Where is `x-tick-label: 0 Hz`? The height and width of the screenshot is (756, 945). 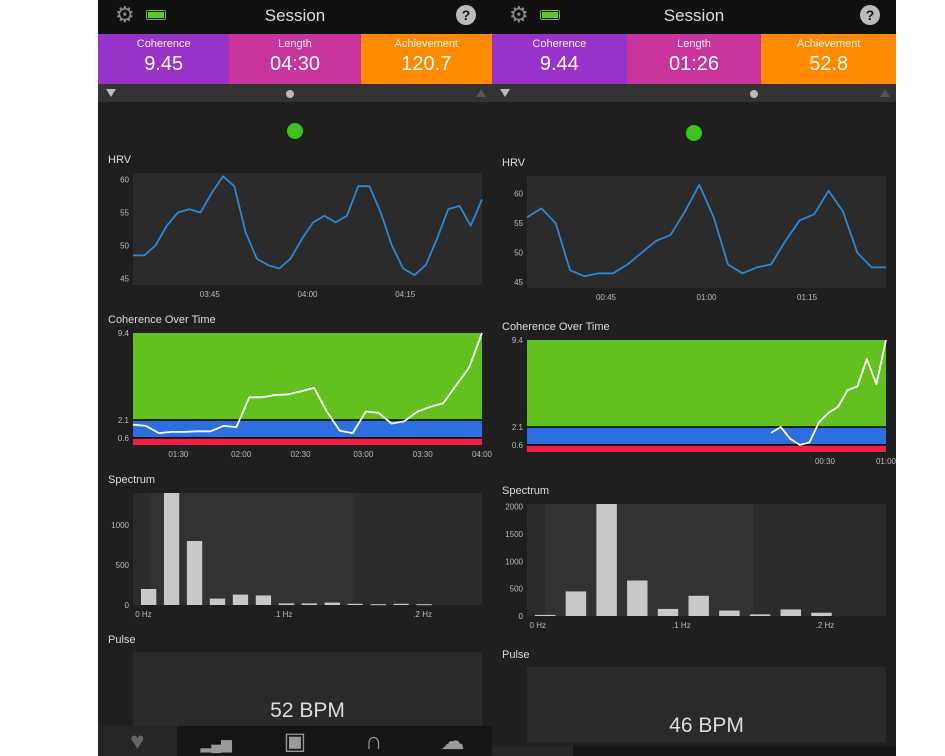
x-tick-label: 0 Hz is located at coordinates (143, 614).